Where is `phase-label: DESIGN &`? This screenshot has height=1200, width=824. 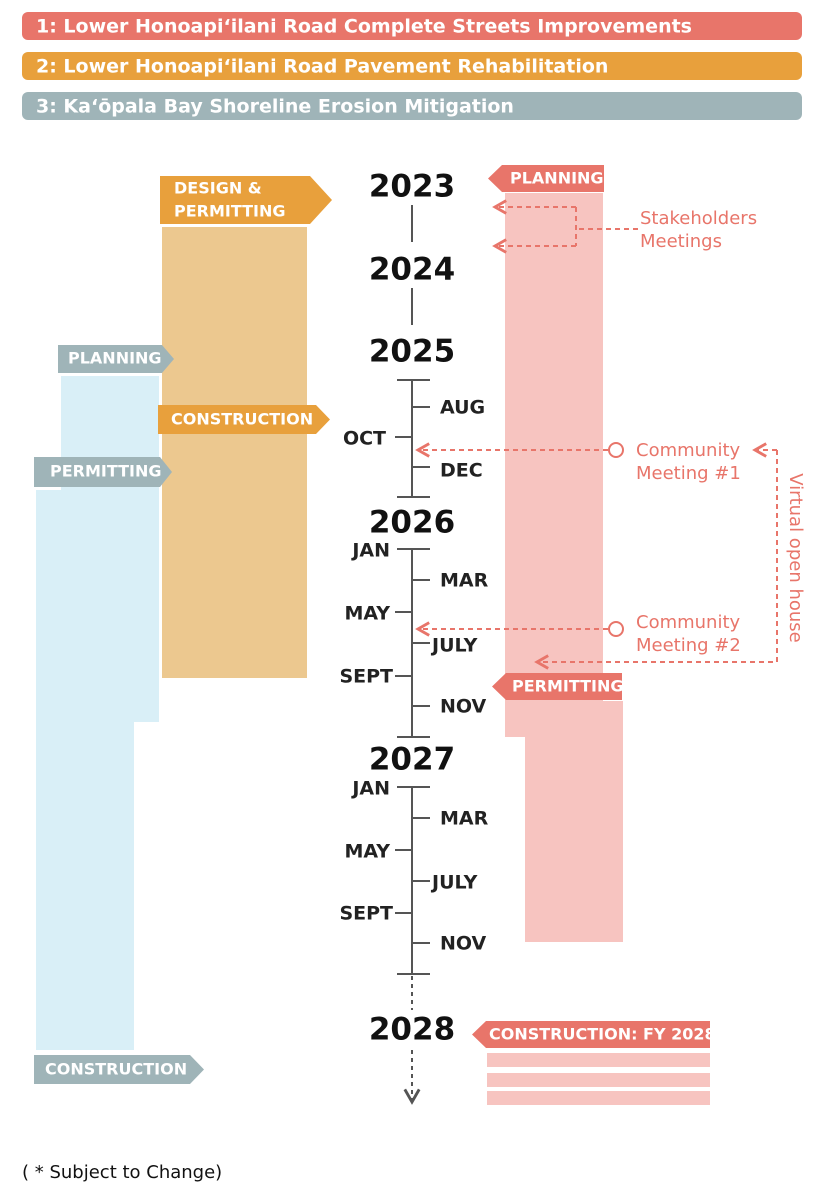
phase-label: DESIGN & is located at coordinates (218, 188).